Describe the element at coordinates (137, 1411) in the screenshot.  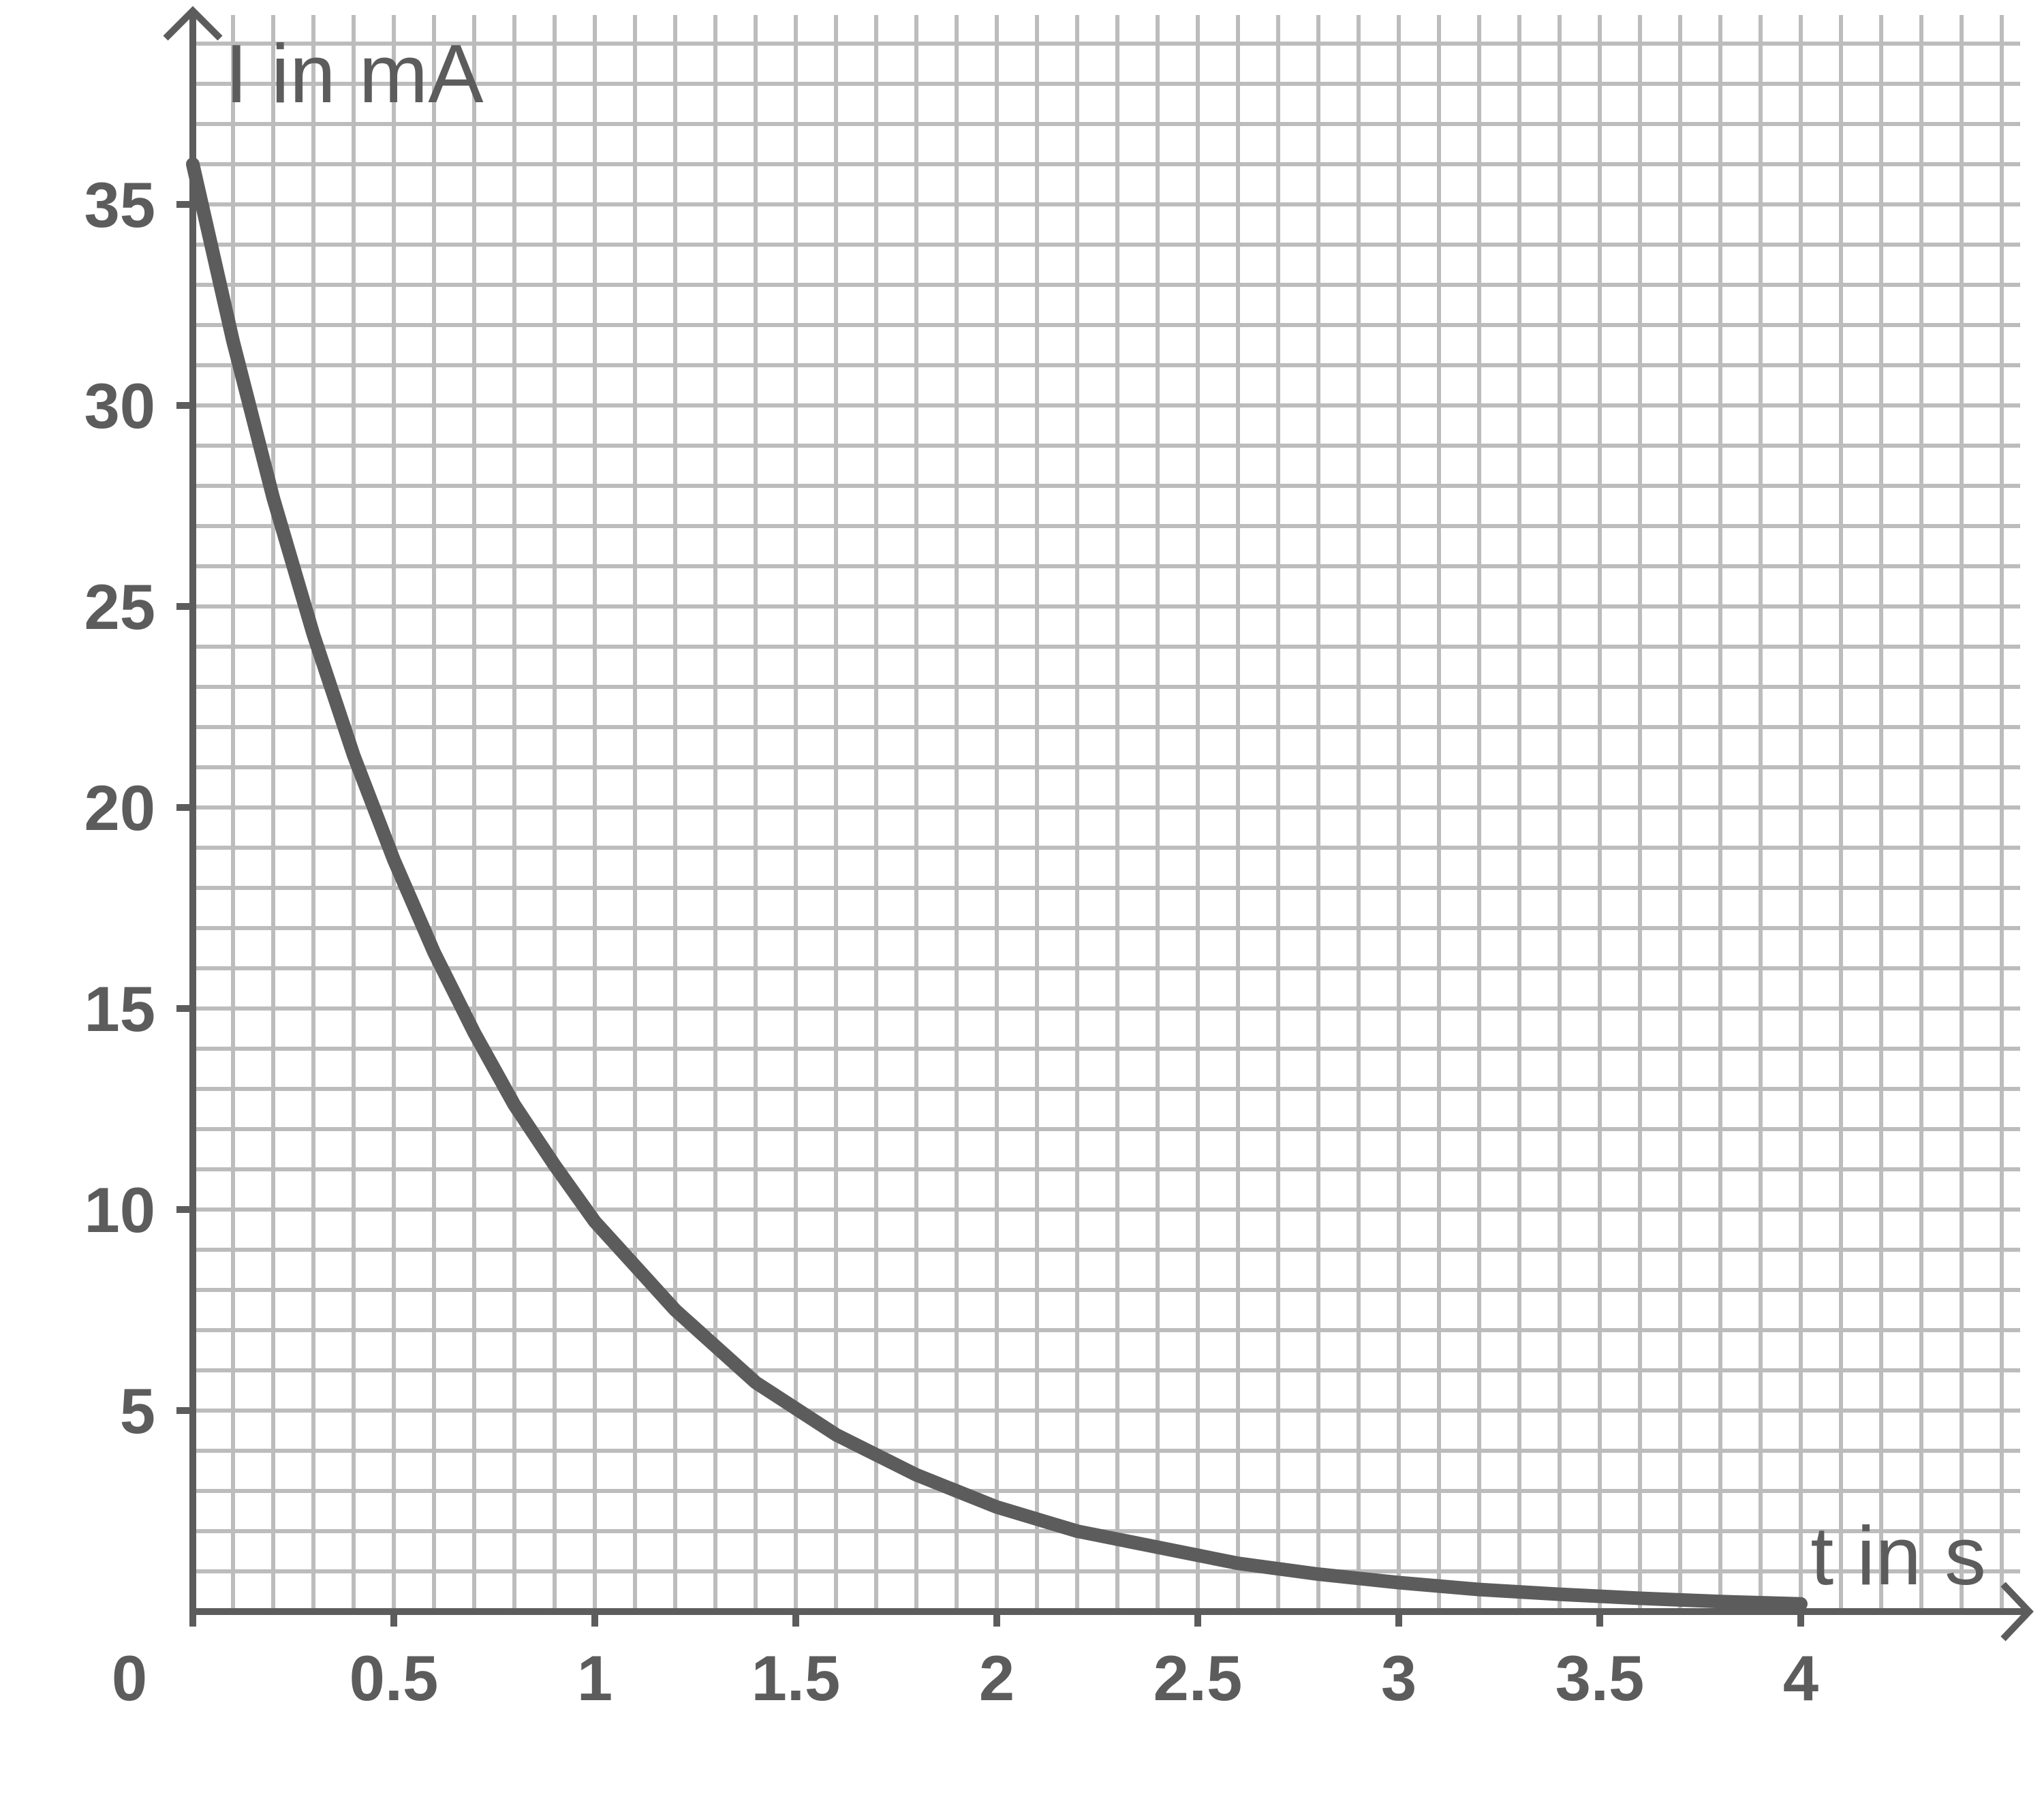
I see `y-tick-label: 5` at that location.